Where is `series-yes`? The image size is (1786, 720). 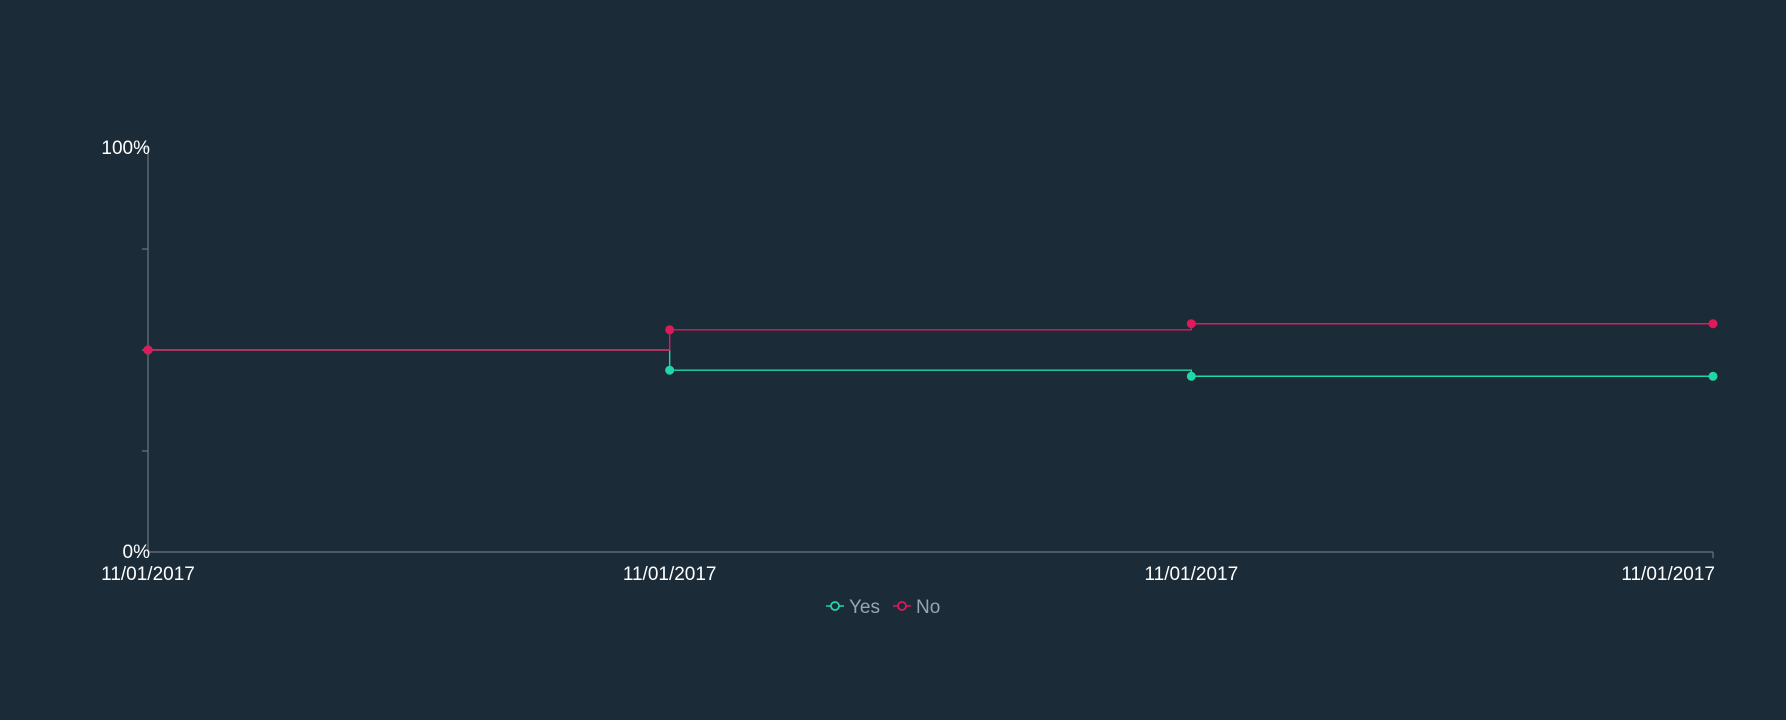
series-yes is located at coordinates (930, 363).